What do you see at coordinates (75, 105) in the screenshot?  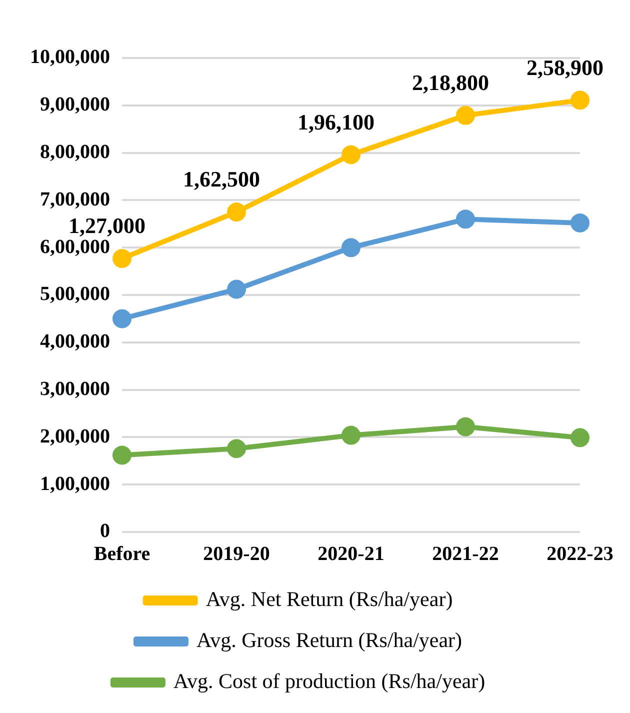 I see `y-tick-label: 9,00,000` at bounding box center [75, 105].